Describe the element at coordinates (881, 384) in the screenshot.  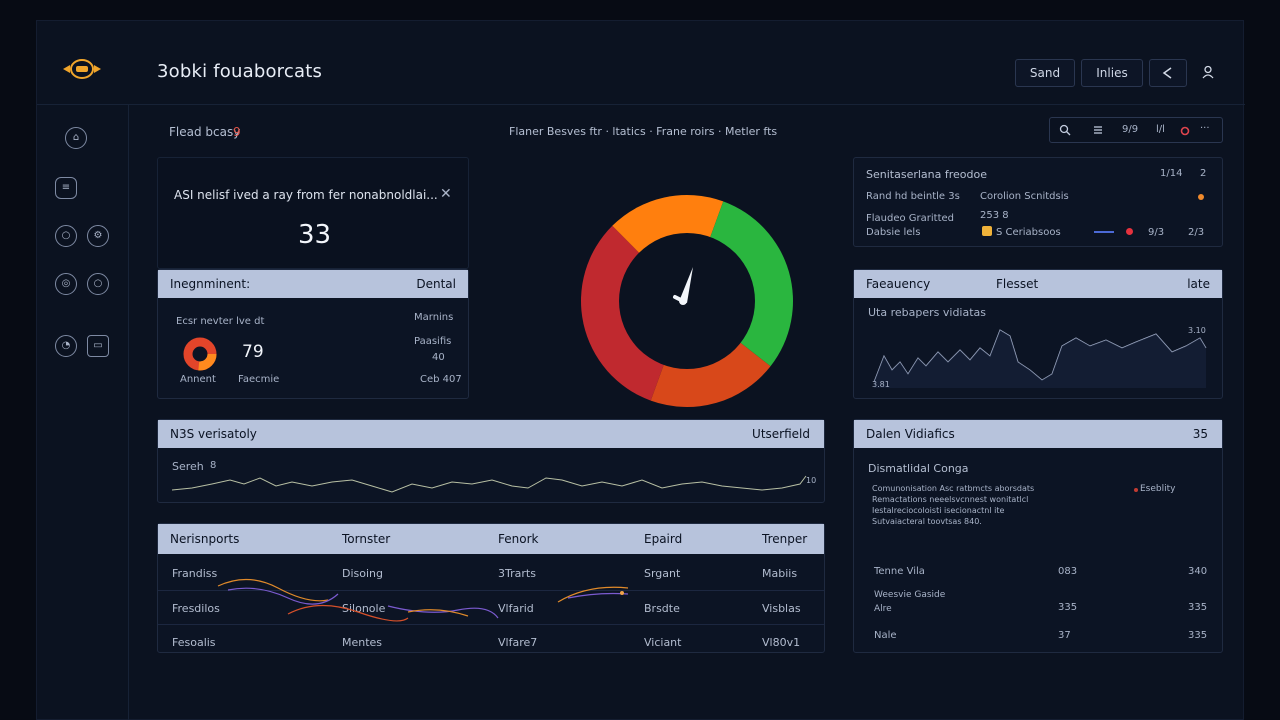
I see `frequency-tick-a: 3.81` at that location.